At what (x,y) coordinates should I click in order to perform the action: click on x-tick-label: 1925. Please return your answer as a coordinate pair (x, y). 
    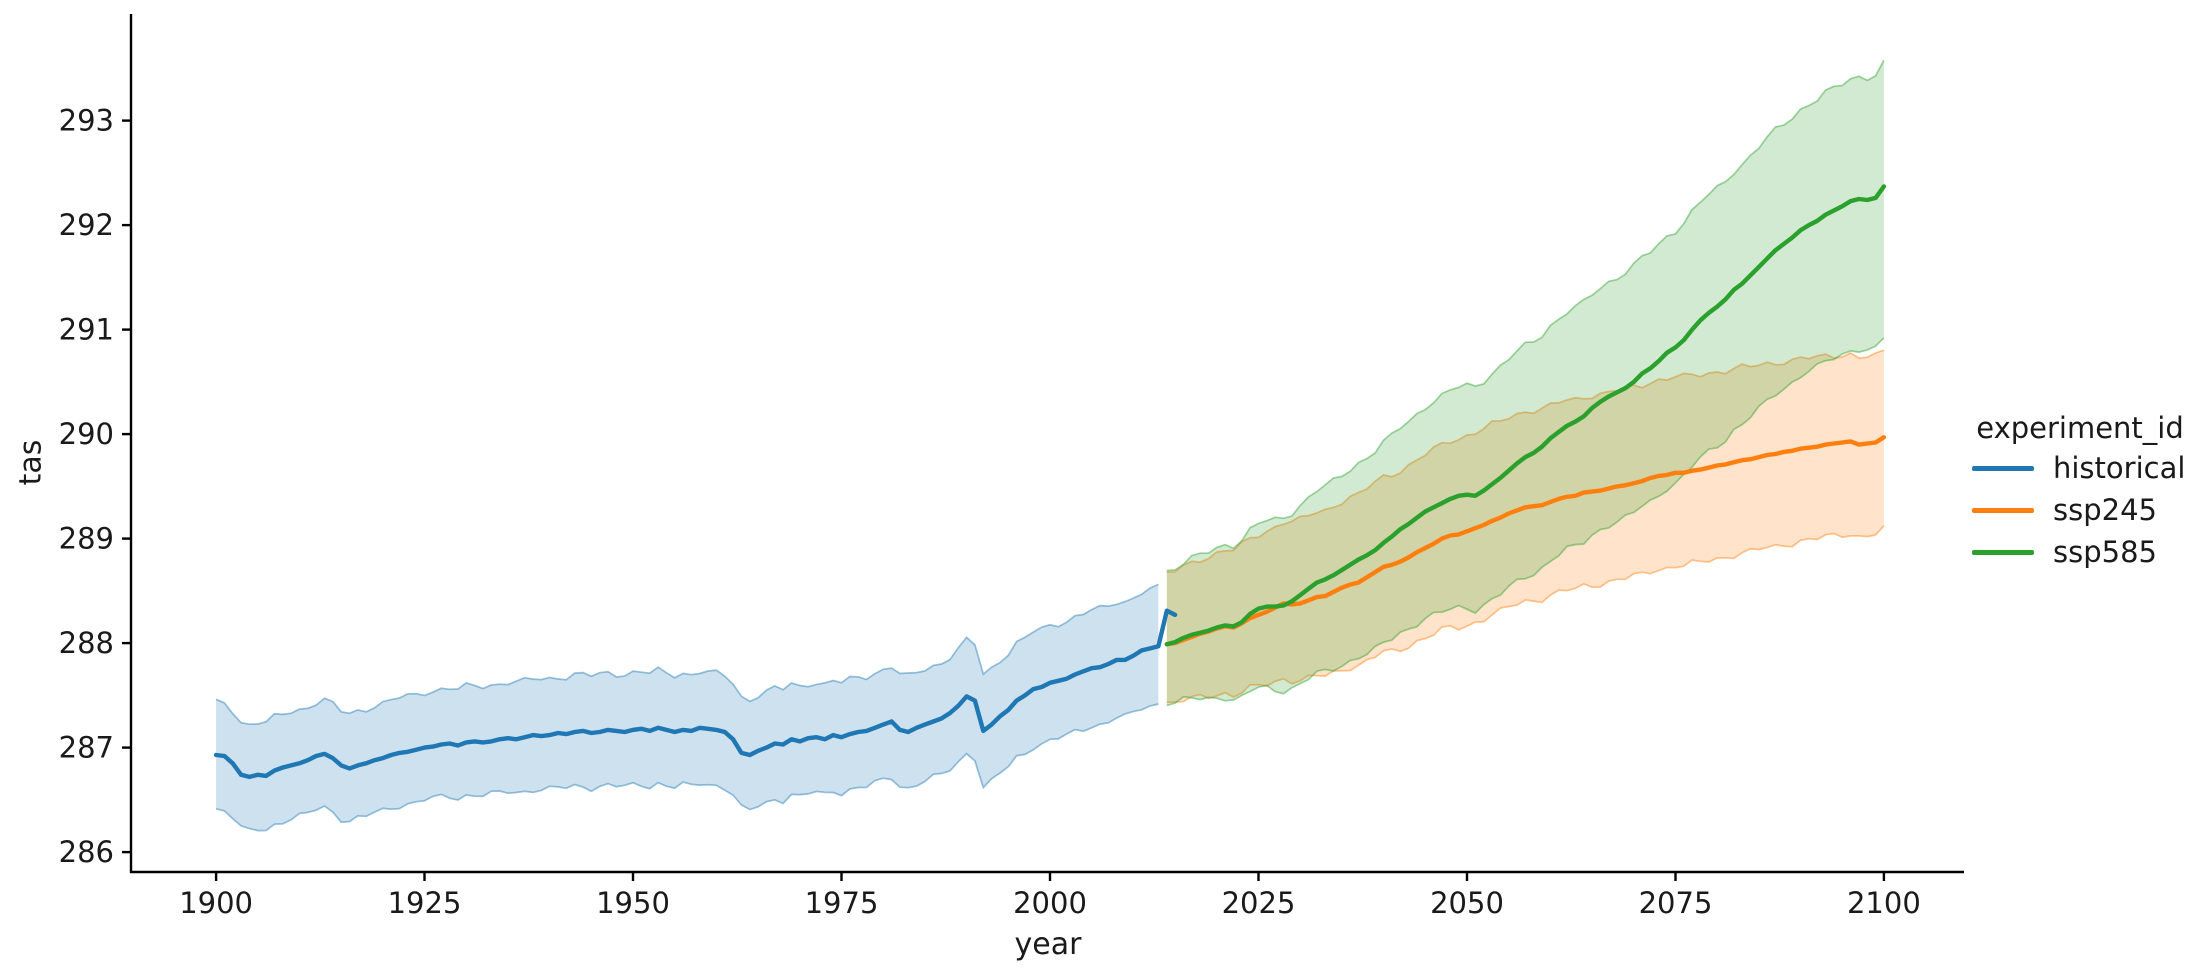
    Looking at the image, I should click on (425, 903).